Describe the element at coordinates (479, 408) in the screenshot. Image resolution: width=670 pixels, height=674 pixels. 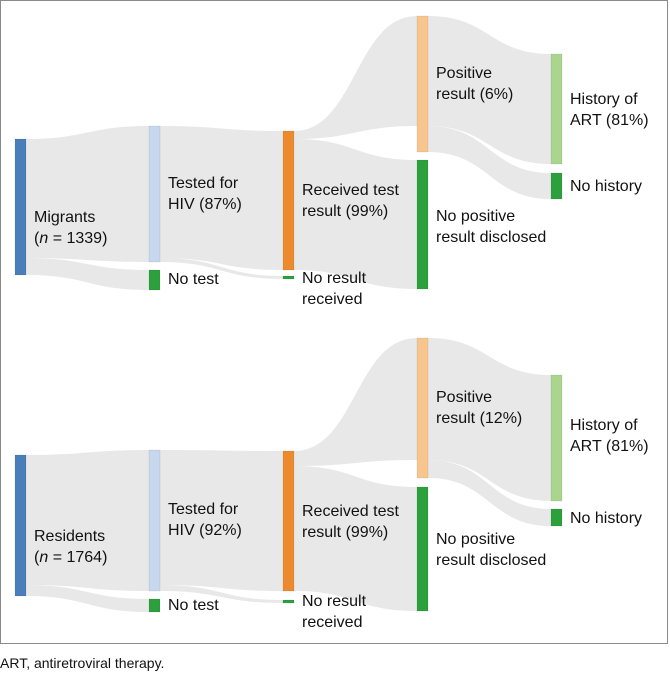
I see `residents-positive-label: Positive result (12%)` at that location.